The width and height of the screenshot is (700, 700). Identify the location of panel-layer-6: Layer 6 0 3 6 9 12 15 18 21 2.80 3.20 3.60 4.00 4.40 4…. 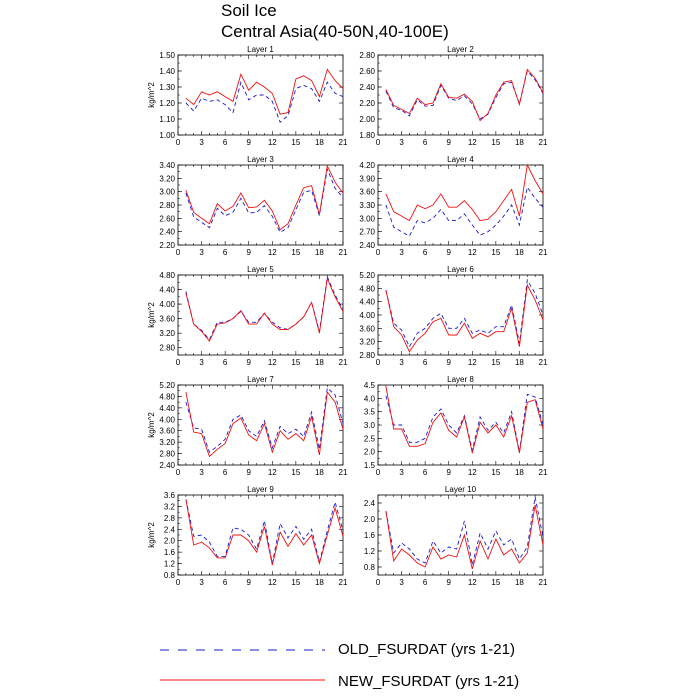
(453, 316).